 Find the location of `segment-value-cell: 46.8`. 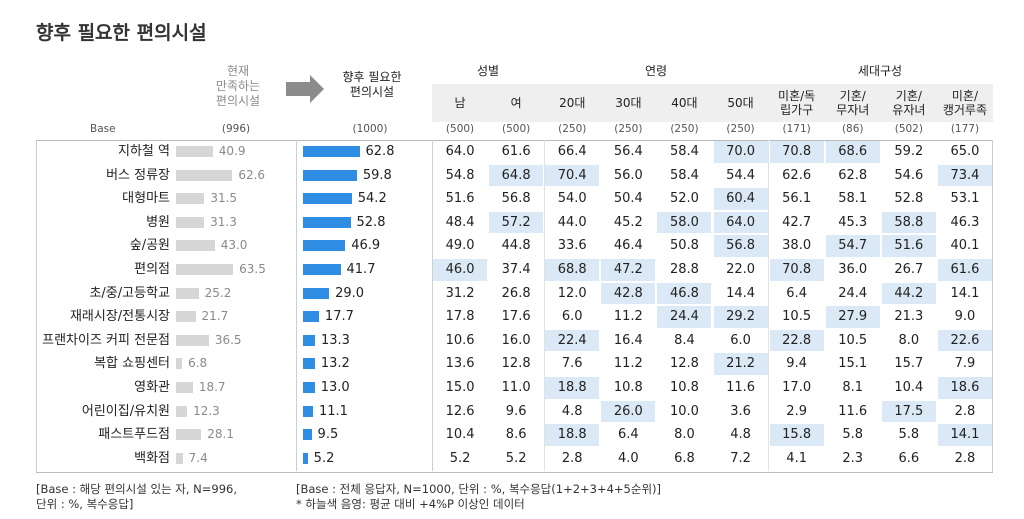

segment-value-cell: 46.8 is located at coordinates (684, 293).